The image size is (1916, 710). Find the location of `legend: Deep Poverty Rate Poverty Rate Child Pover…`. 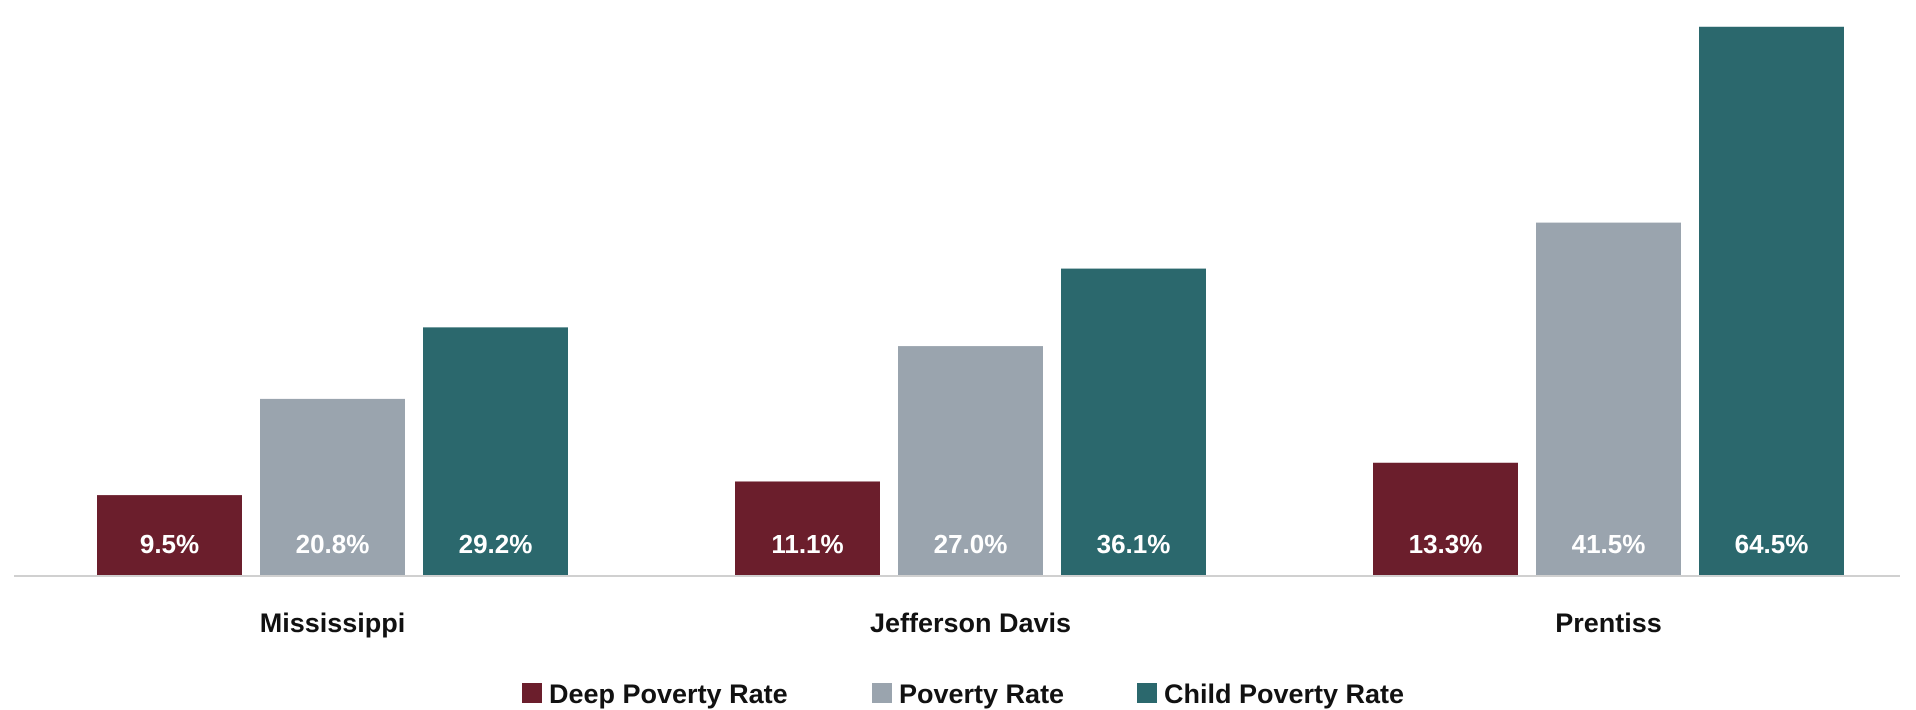

legend: Deep Poverty Rate Poverty Rate Child Pover… is located at coordinates (963, 694).